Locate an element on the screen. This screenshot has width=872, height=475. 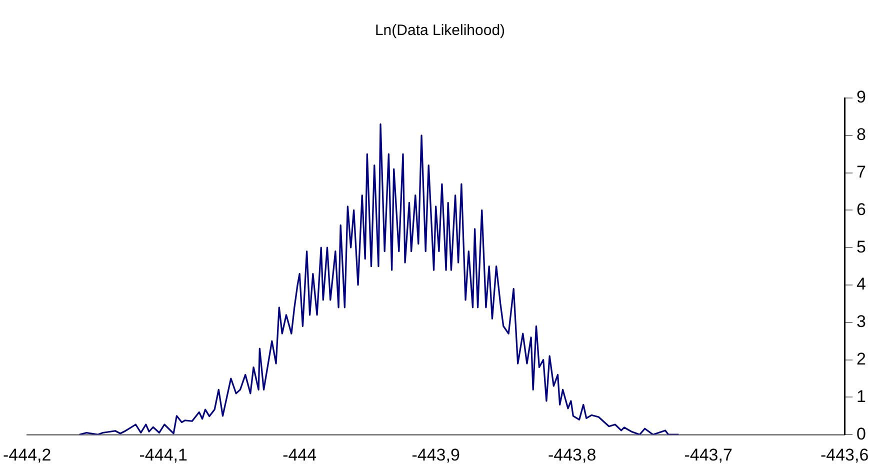
y-tick-label: 3 is located at coordinates (861, 322).